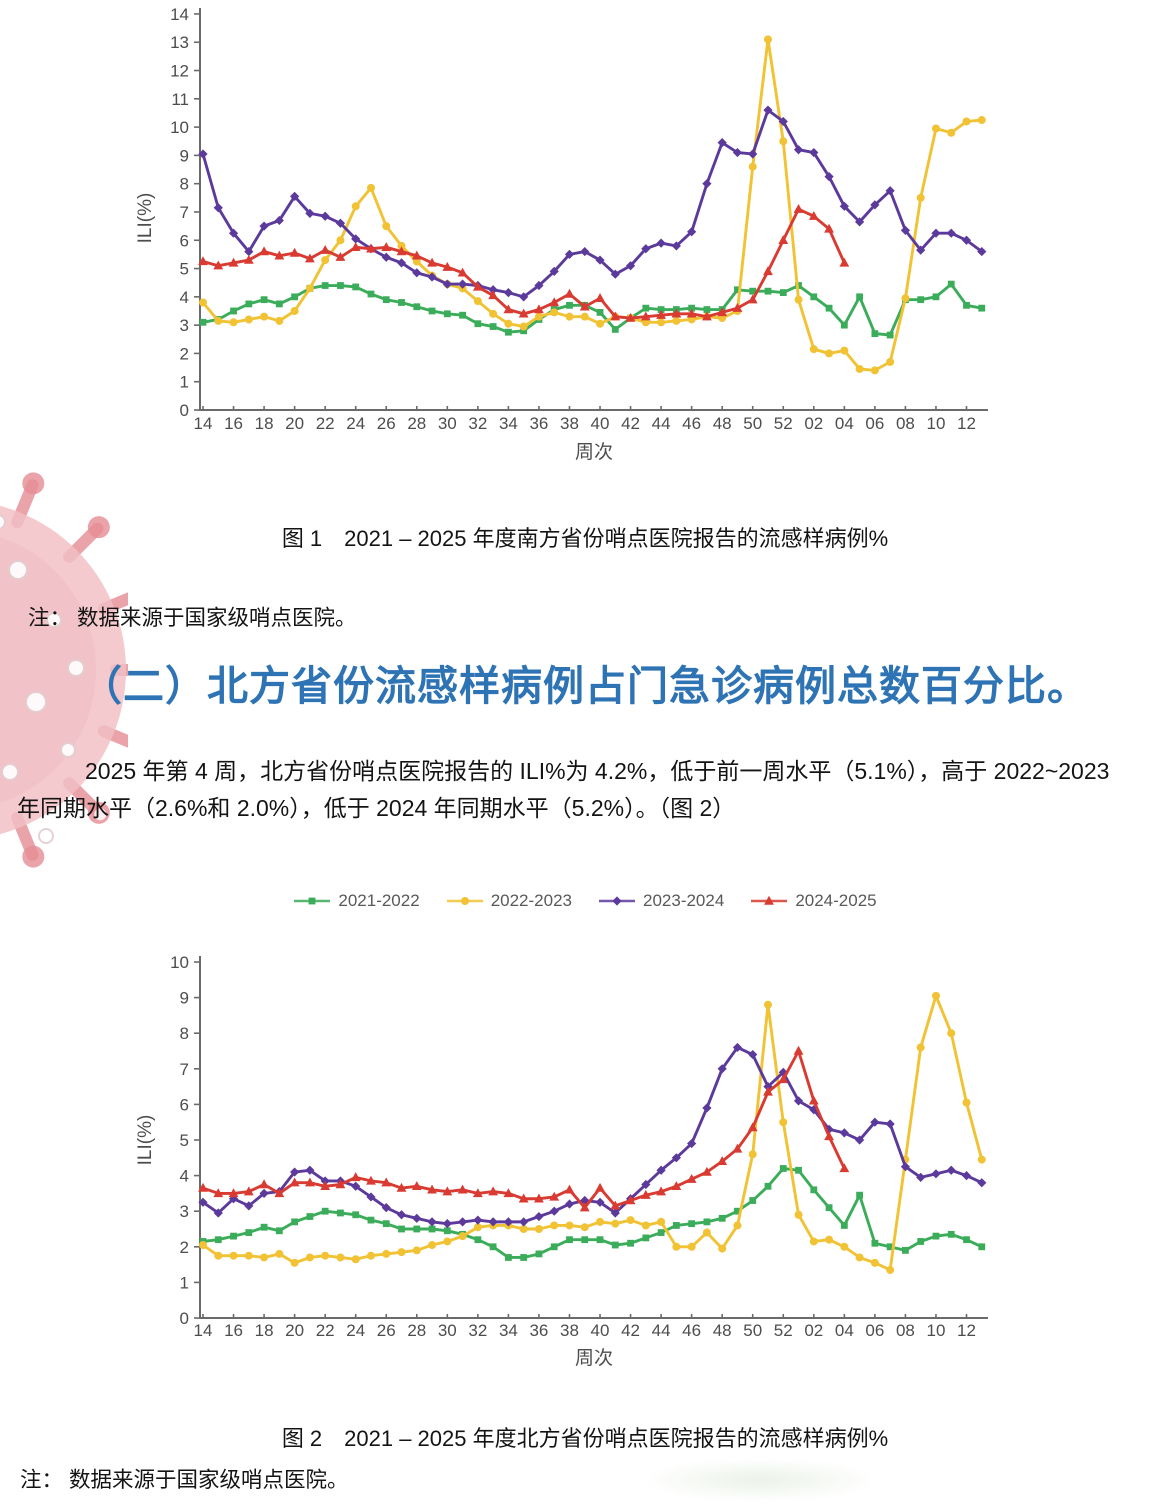  Describe the element at coordinates (184, 1176) in the screenshot. I see `svg-text: 4` at that location.